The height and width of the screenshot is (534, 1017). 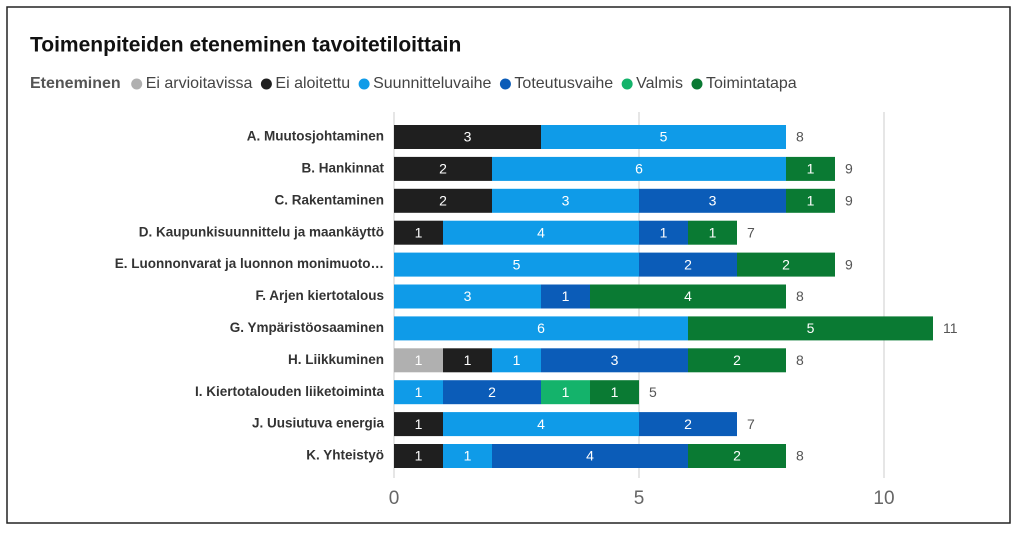 I want to click on legend-label: Valmis, so click(x=659, y=83).